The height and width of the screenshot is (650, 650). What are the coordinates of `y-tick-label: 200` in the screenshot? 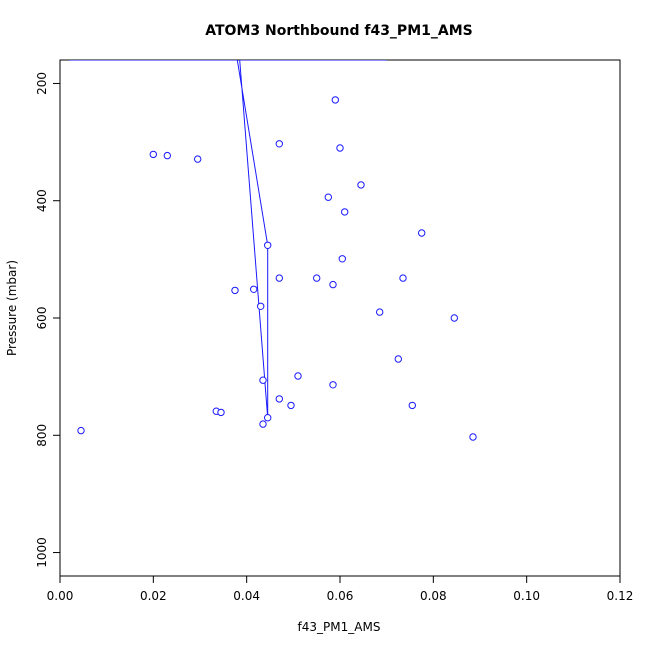 It's located at (42, 83).